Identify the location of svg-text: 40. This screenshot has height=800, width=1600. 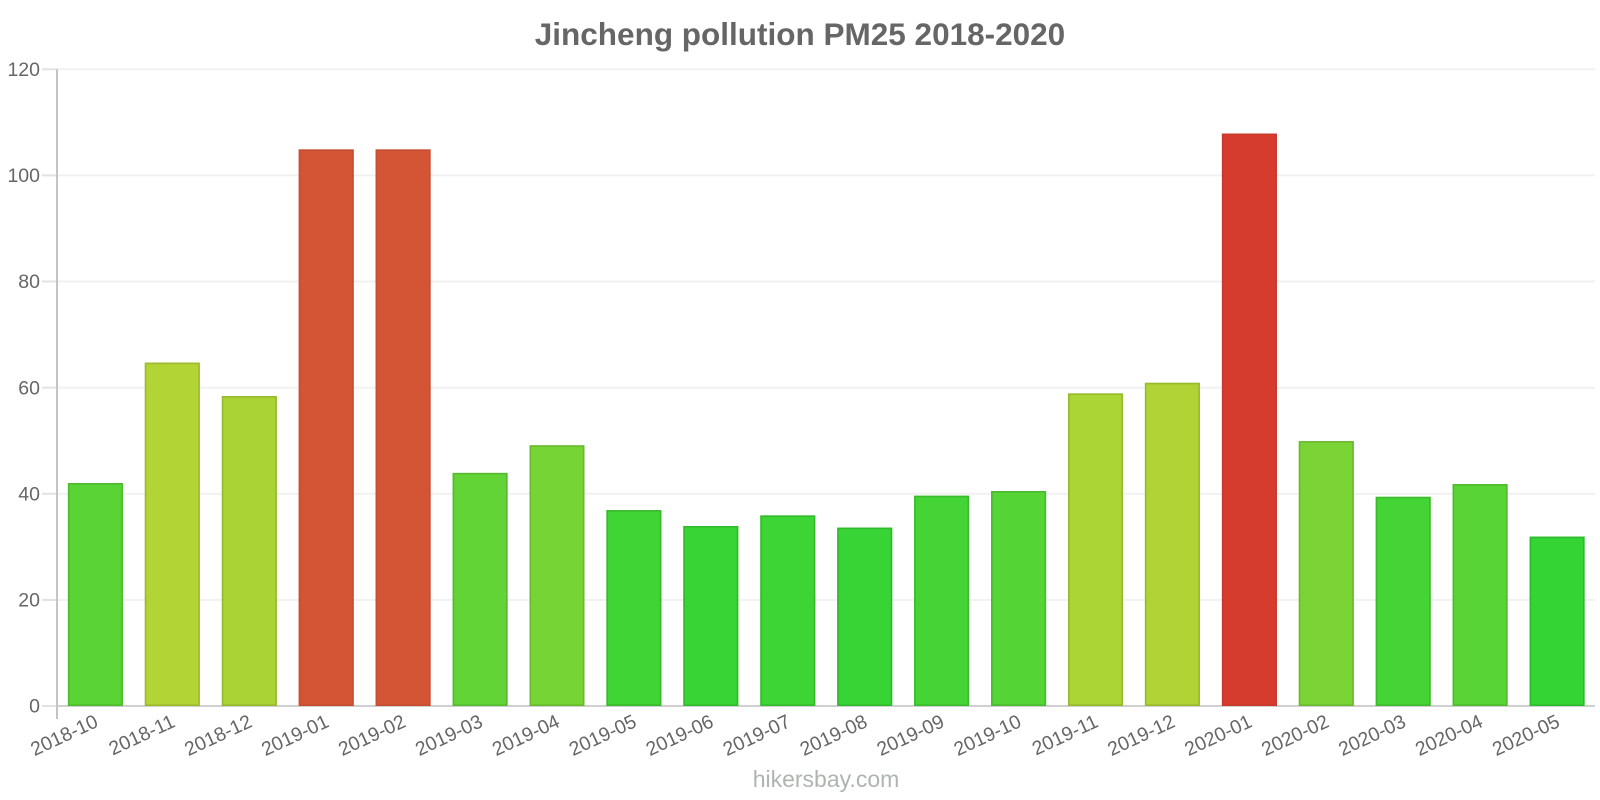
(29, 495).